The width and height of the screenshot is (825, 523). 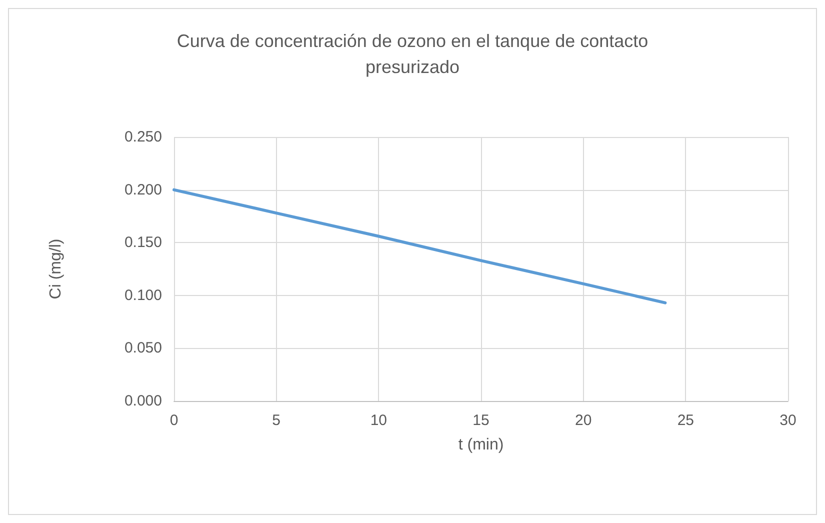 What do you see at coordinates (143, 348) in the screenshot?
I see `y-tick-label: 0.050` at bounding box center [143, 348].